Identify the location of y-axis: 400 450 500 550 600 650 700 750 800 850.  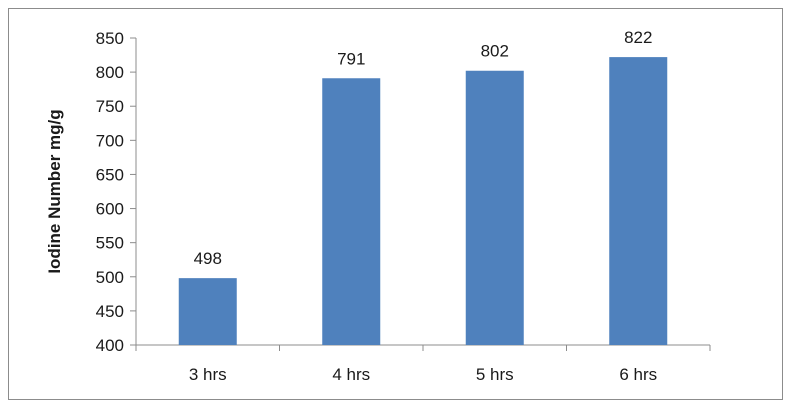
(116, 192).